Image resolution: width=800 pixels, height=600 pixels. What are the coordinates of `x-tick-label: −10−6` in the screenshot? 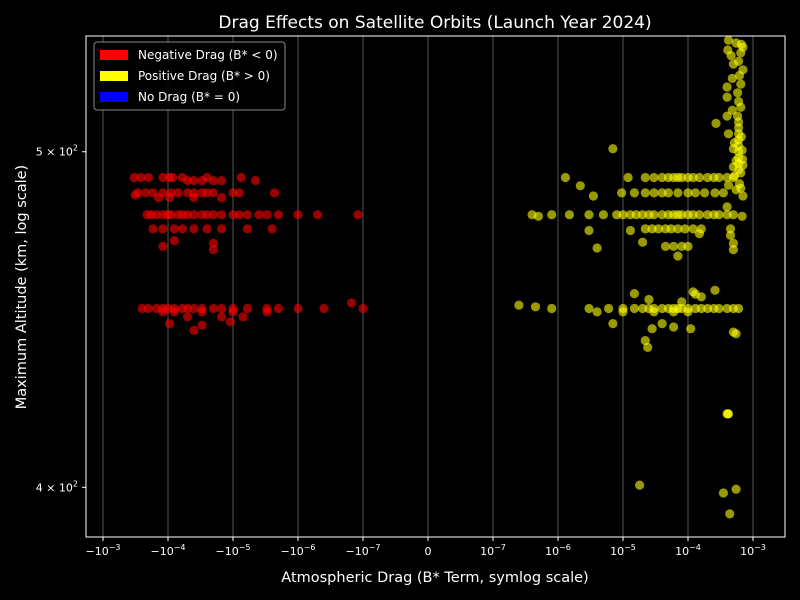 It's located at (297, 550).